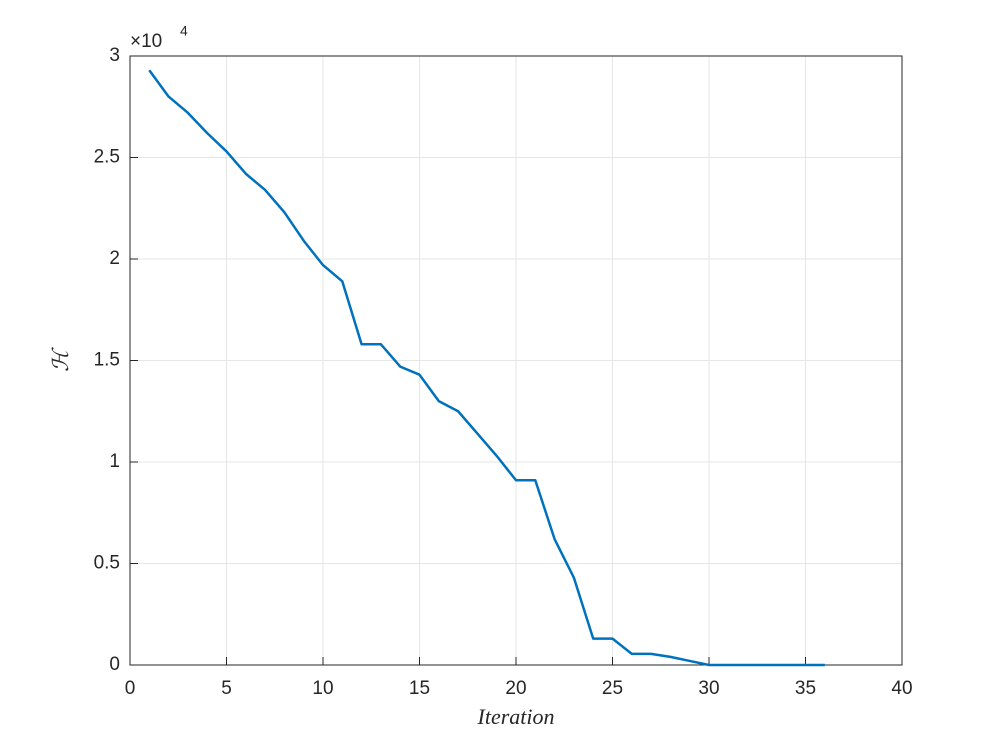 The height and width of the screenshot is (747, 997). I want to click on y-tick-label: 2, so click(114, 258).